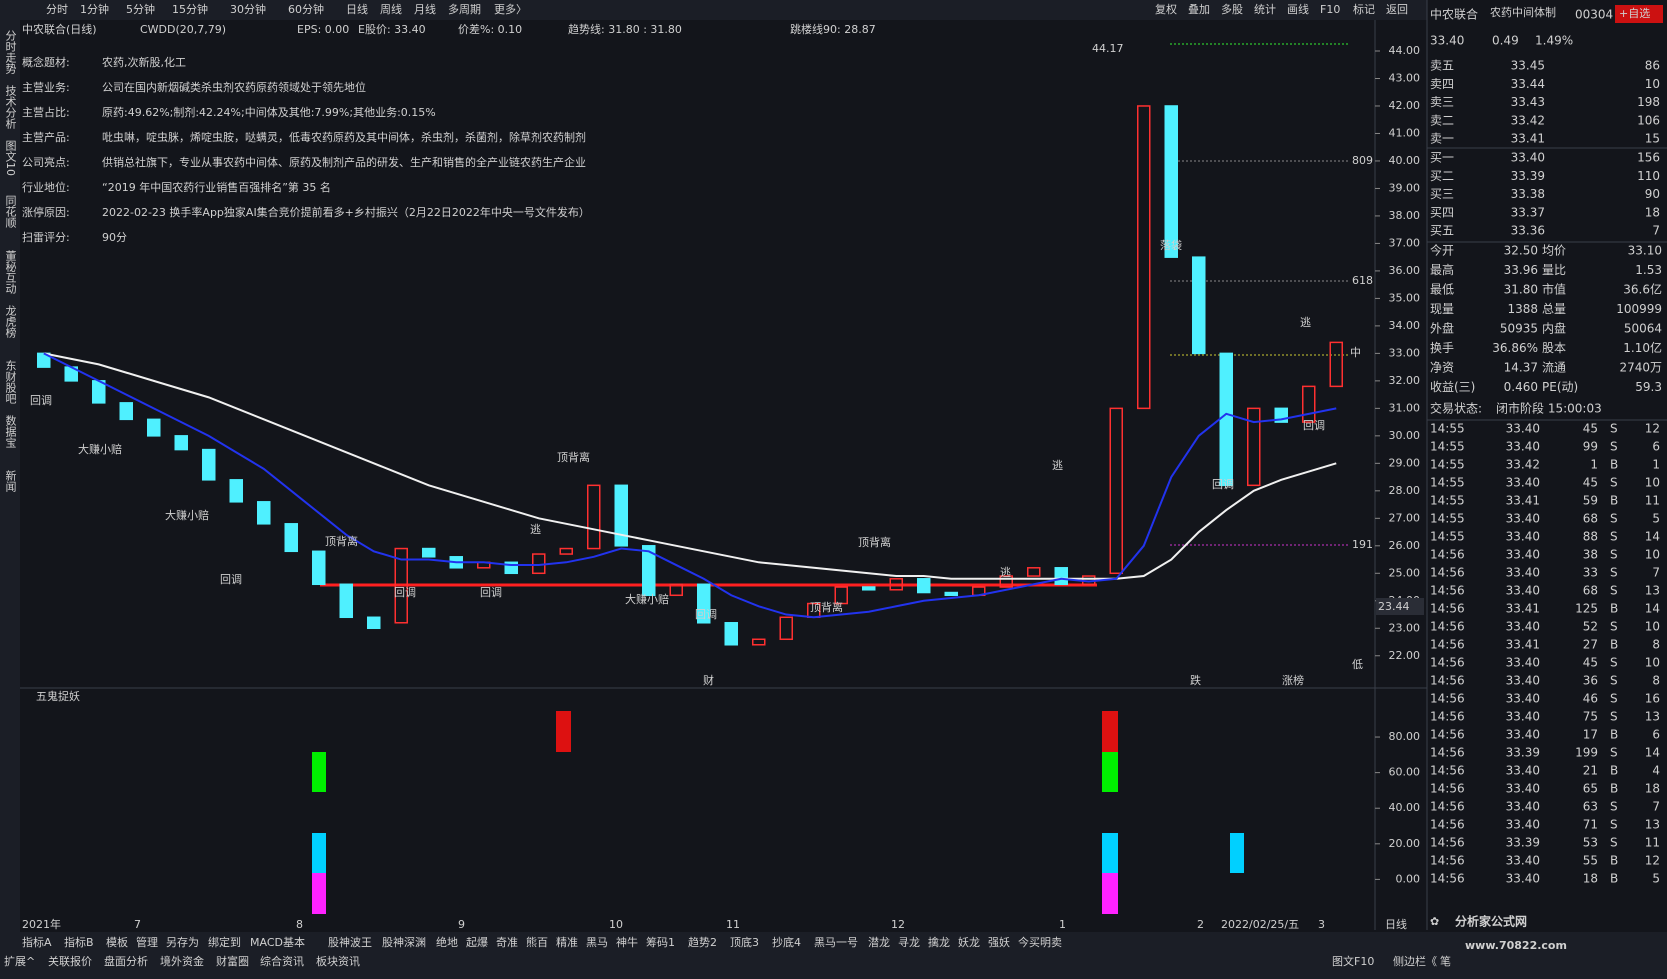  What do you see at coordinates (140, 9) in the screenshot?
I see `period-button: 5分钟` at bounding box center [140, 9].